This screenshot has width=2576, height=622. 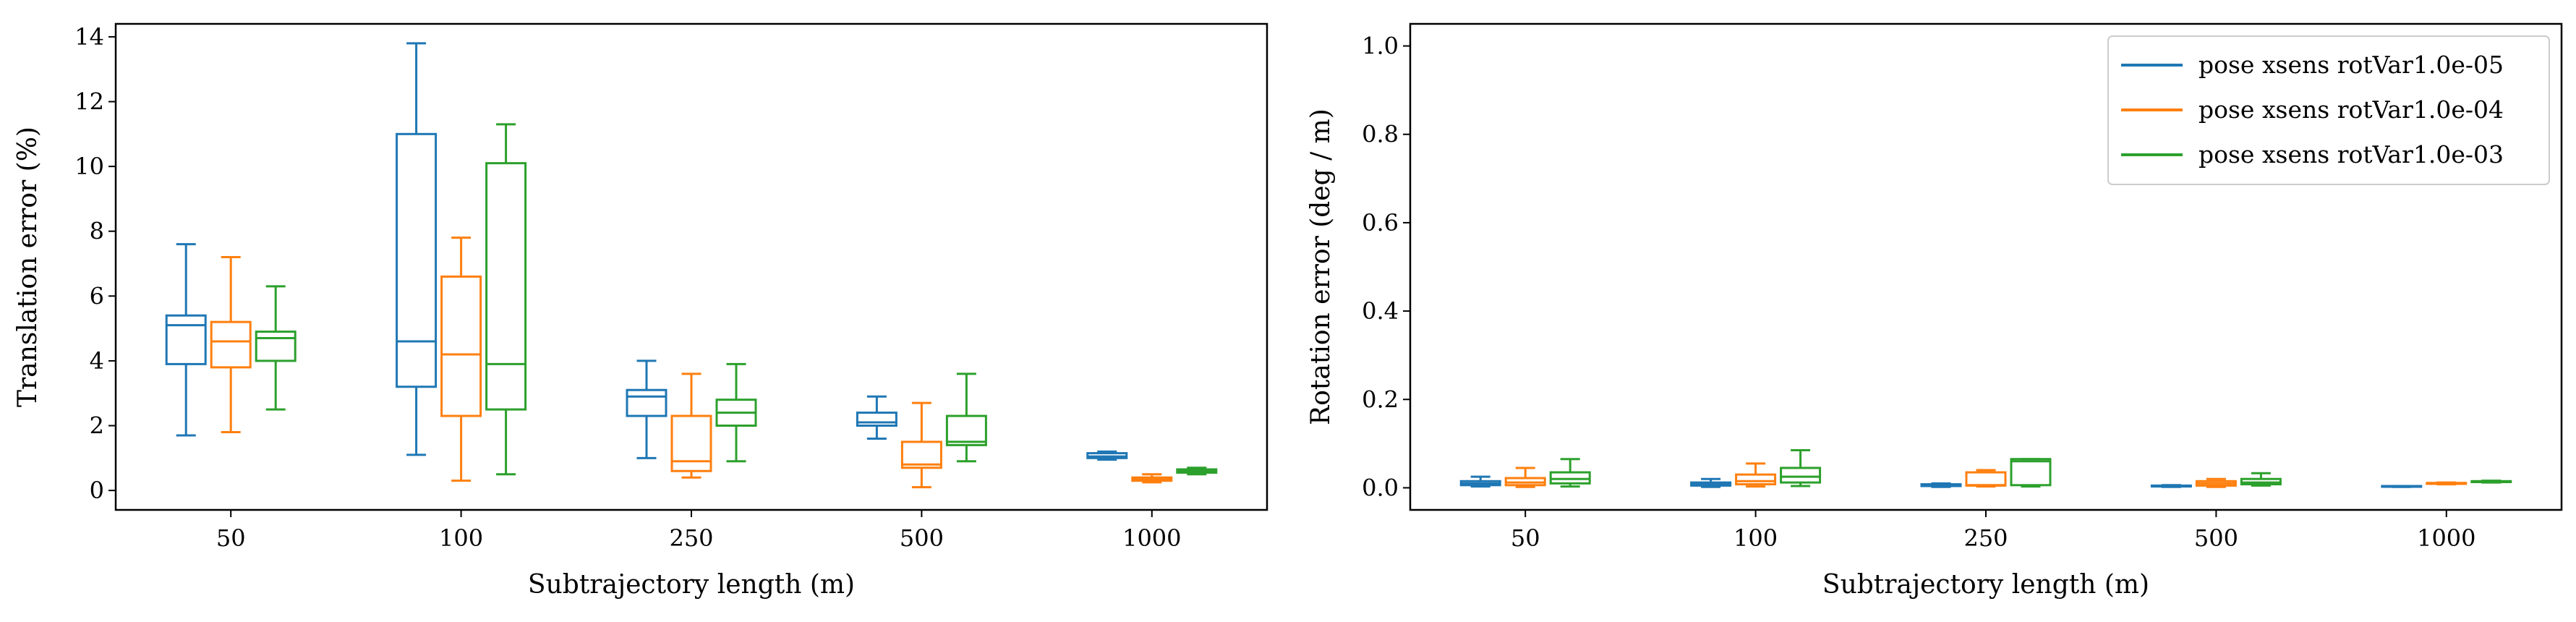 What do you see at coordinates (28, 267) in the screenshot?
I see `y-axis-label: Translation error (%)` at bounding box center [28, 267].